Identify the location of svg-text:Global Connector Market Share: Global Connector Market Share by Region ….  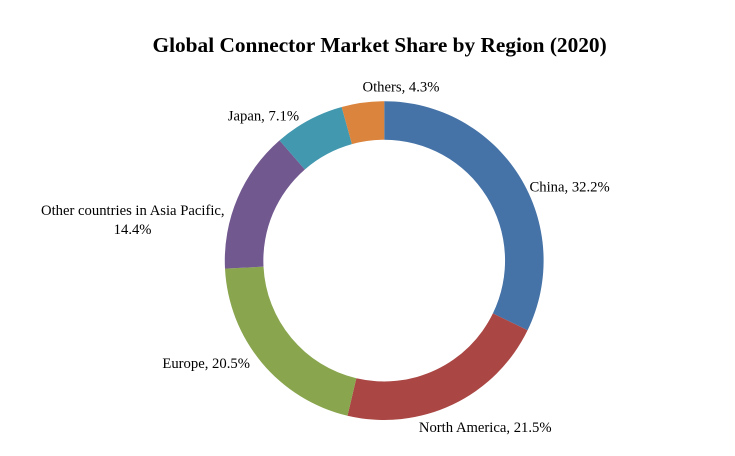
(379, 45).